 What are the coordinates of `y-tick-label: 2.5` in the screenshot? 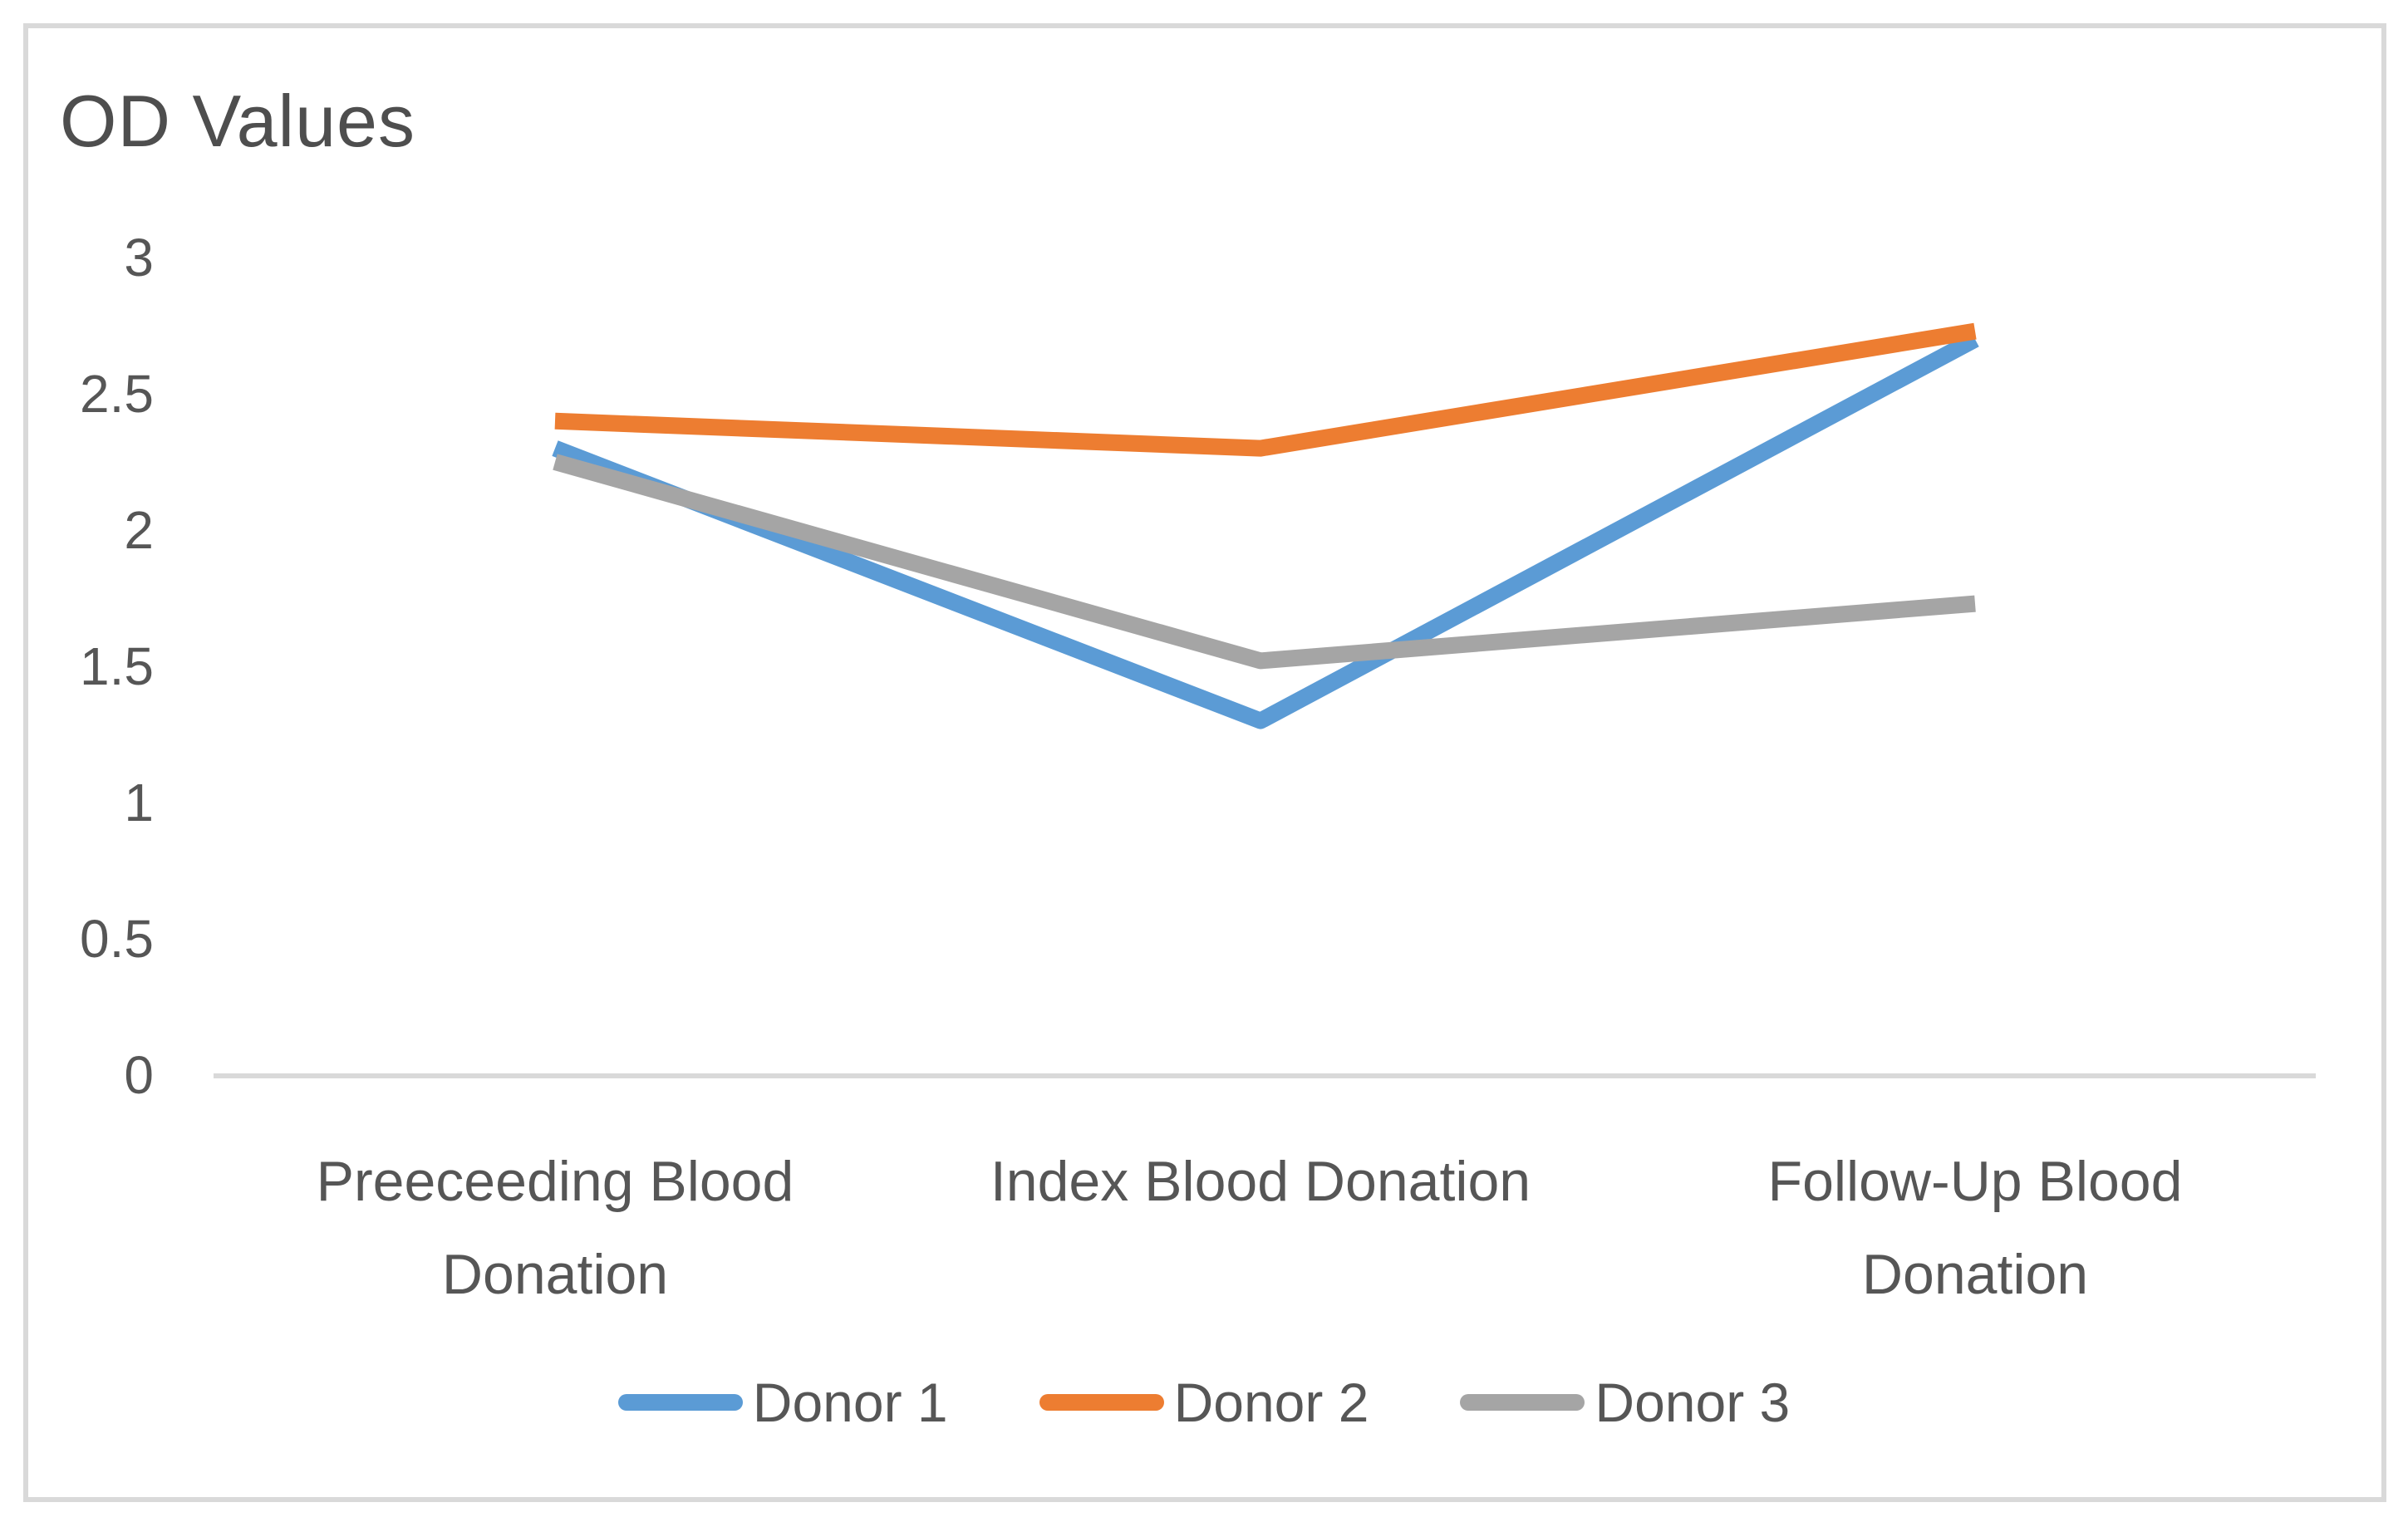 It's located at (117, 394).